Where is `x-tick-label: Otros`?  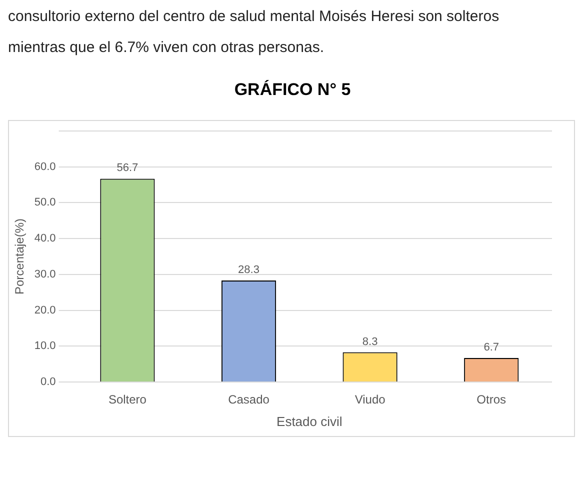
x-tick-label: Otros is located at coordinates (491, 399).